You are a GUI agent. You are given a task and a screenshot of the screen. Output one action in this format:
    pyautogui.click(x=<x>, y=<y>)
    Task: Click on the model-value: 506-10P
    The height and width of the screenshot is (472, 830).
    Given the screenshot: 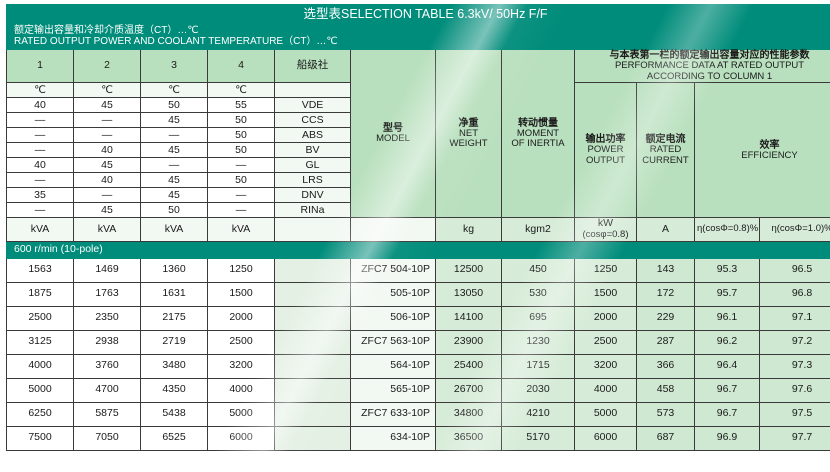 What is the action you would take?
    pyautogui.click(x=393, y=318)
    